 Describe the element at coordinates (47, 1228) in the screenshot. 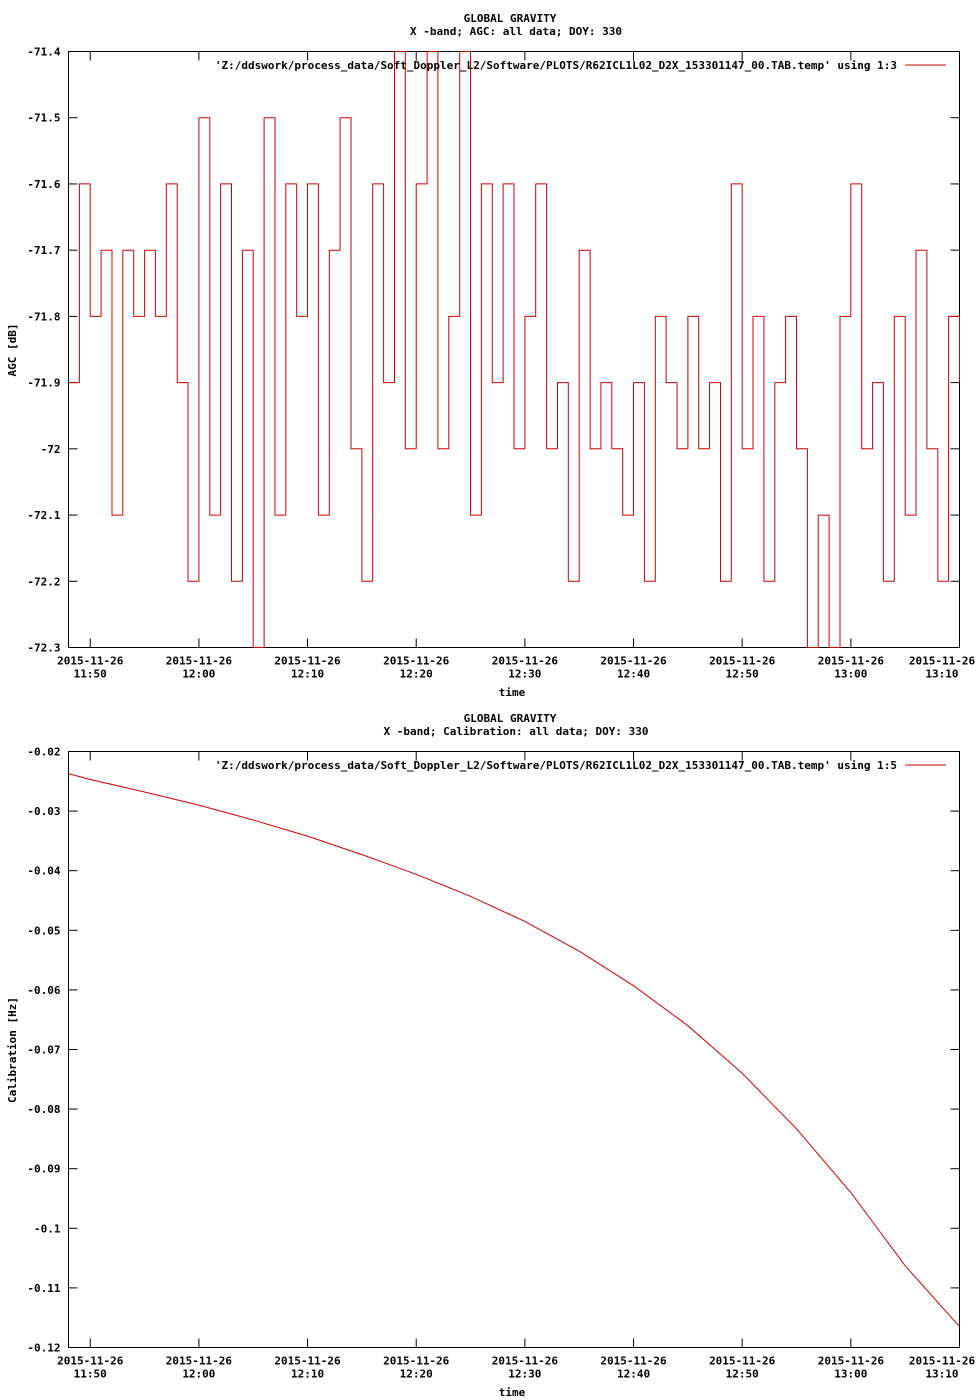

I see `calibration-y-tick-label: -0.1` at that location.